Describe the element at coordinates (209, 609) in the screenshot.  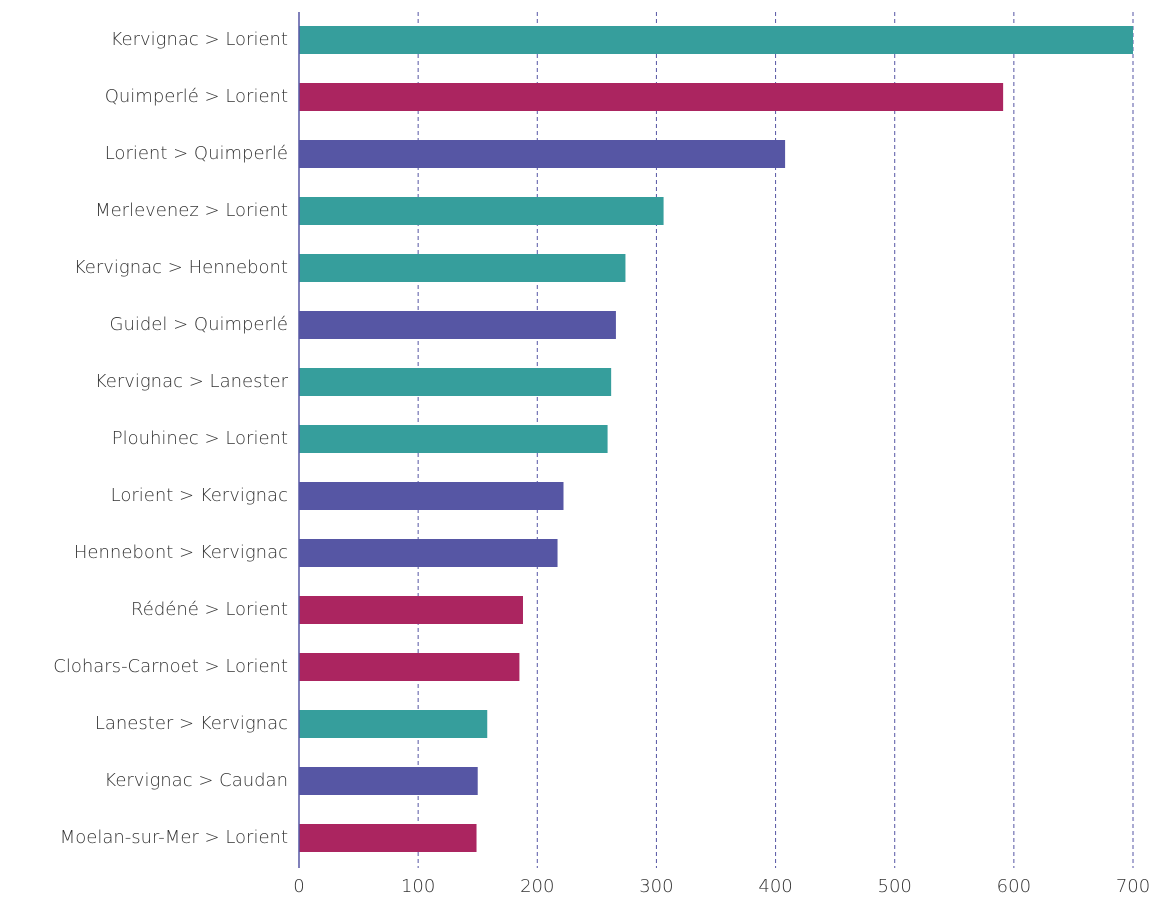
I see `y-tick-label: Rédéné > Lorient` at that location.